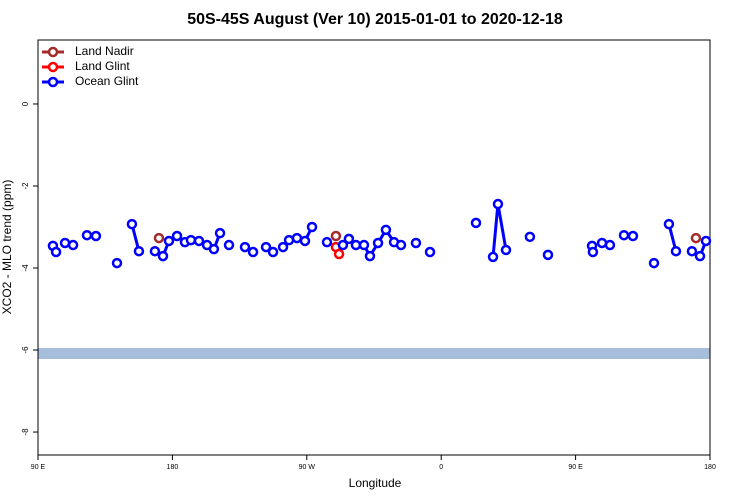 The image size is (750, 500). What do you see at coordinates (374, 353) in the screenshot?
I see `surface-band` at bounding box center [374, 353].